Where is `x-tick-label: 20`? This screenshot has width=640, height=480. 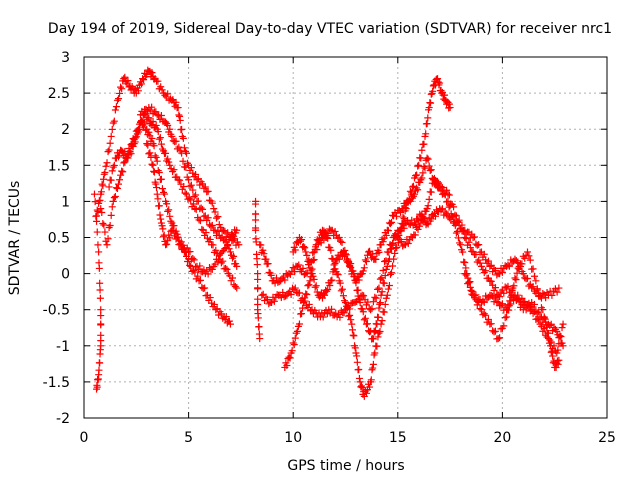
x-tick-label: 20 is located at coordinates (502, 438).